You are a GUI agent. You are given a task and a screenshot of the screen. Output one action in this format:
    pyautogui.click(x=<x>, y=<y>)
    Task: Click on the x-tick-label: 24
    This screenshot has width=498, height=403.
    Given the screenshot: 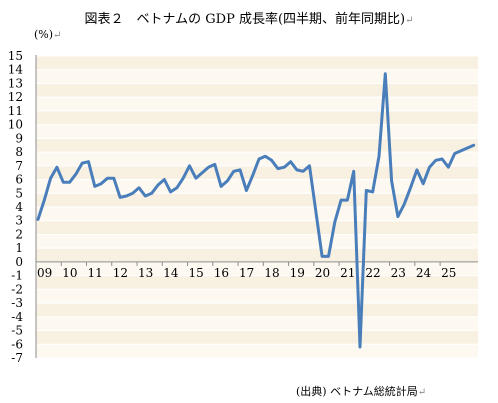 What is the action you would take?
    pyautogui.click(x=424, y=273)
    